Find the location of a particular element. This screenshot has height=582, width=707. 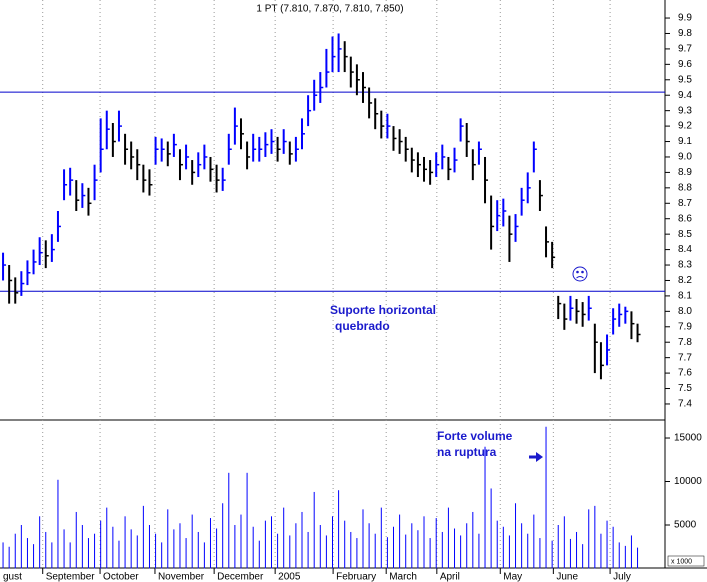

y-axis-label: x 1000 is located at coordinates (681, 561).